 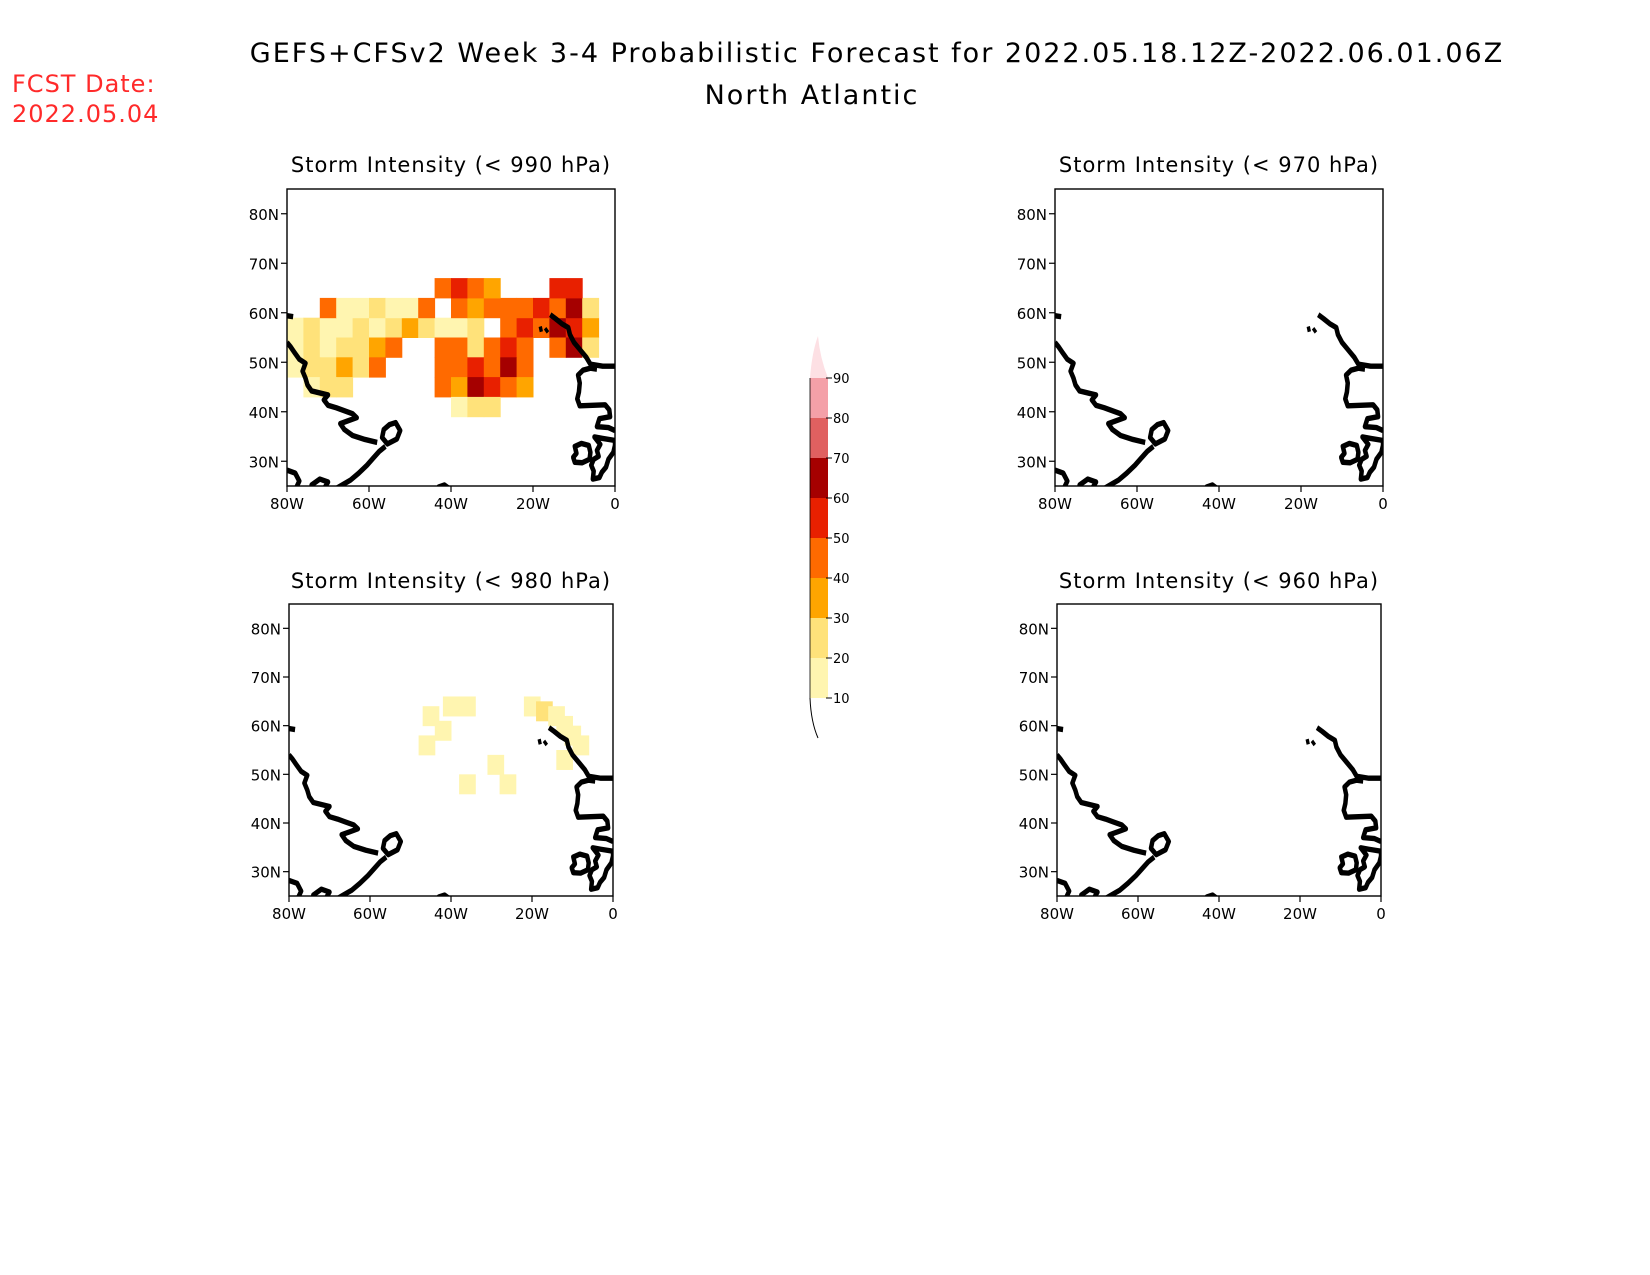 What do you see at coordinates (841, 619) in the screenshot?
I see `colorbar-tick-label: 30` at bounding box center [841, 619].